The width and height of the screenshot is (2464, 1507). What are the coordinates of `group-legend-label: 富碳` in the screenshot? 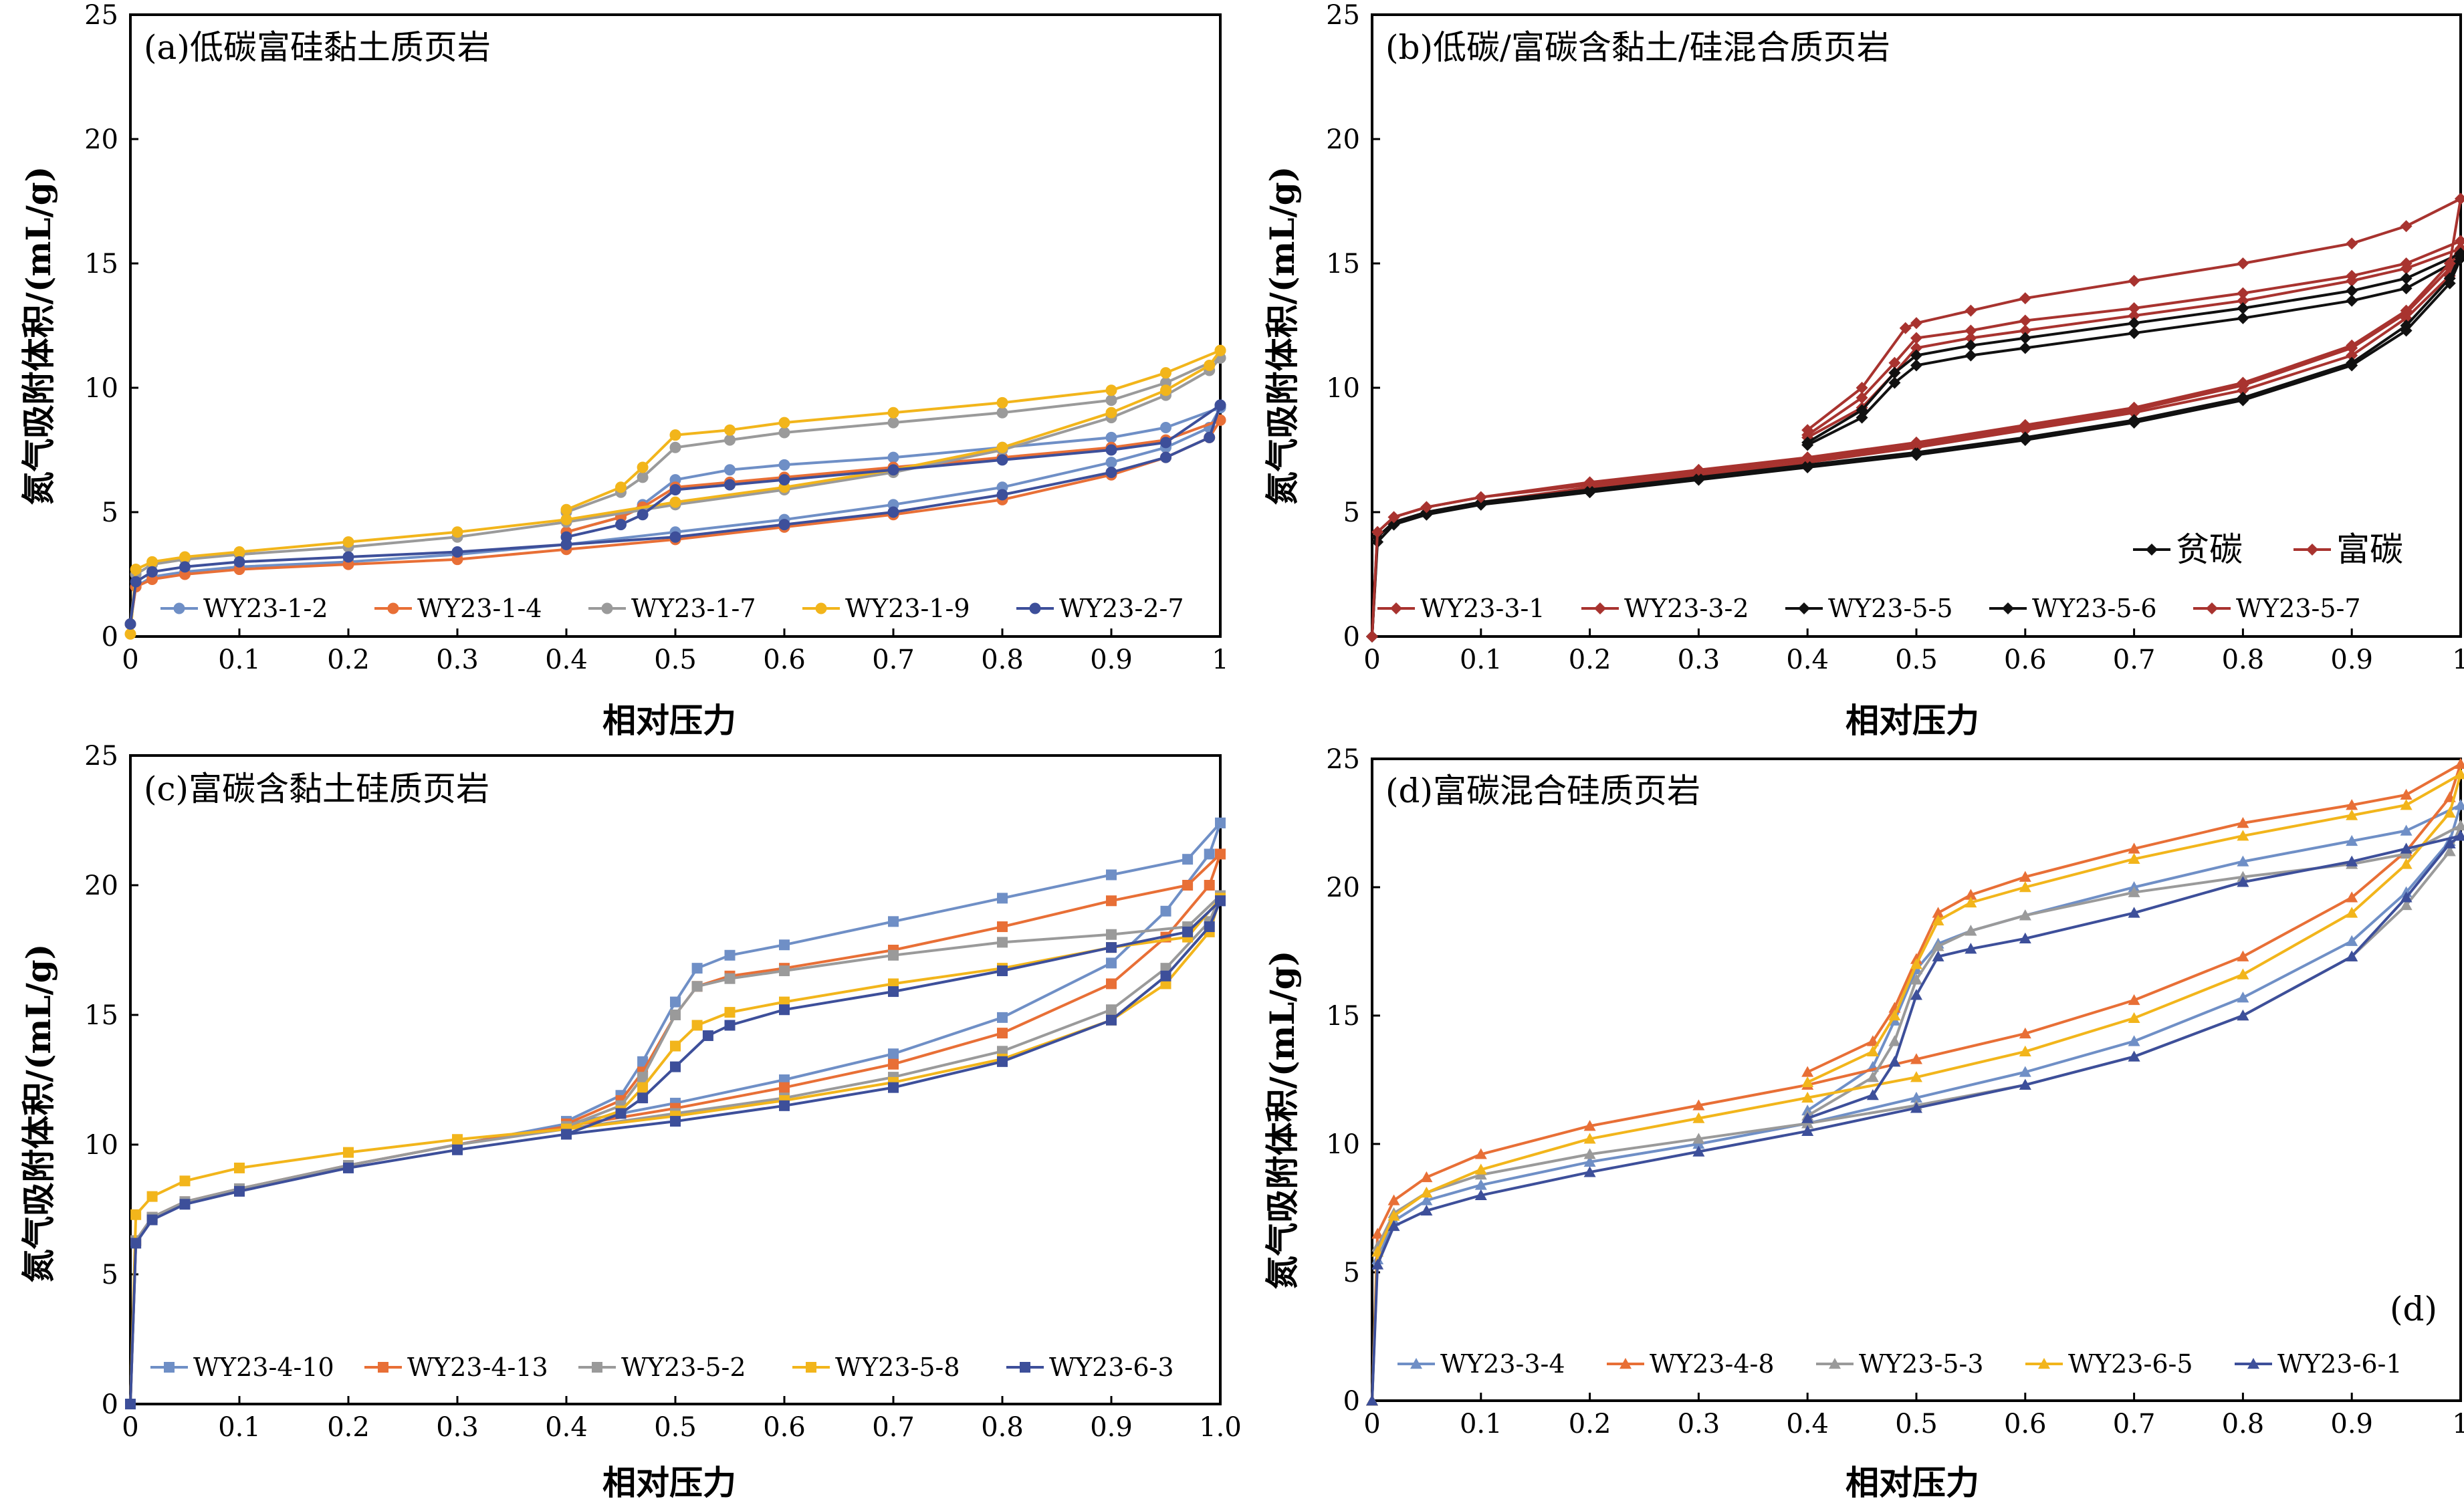 It's located at (2369, 549).